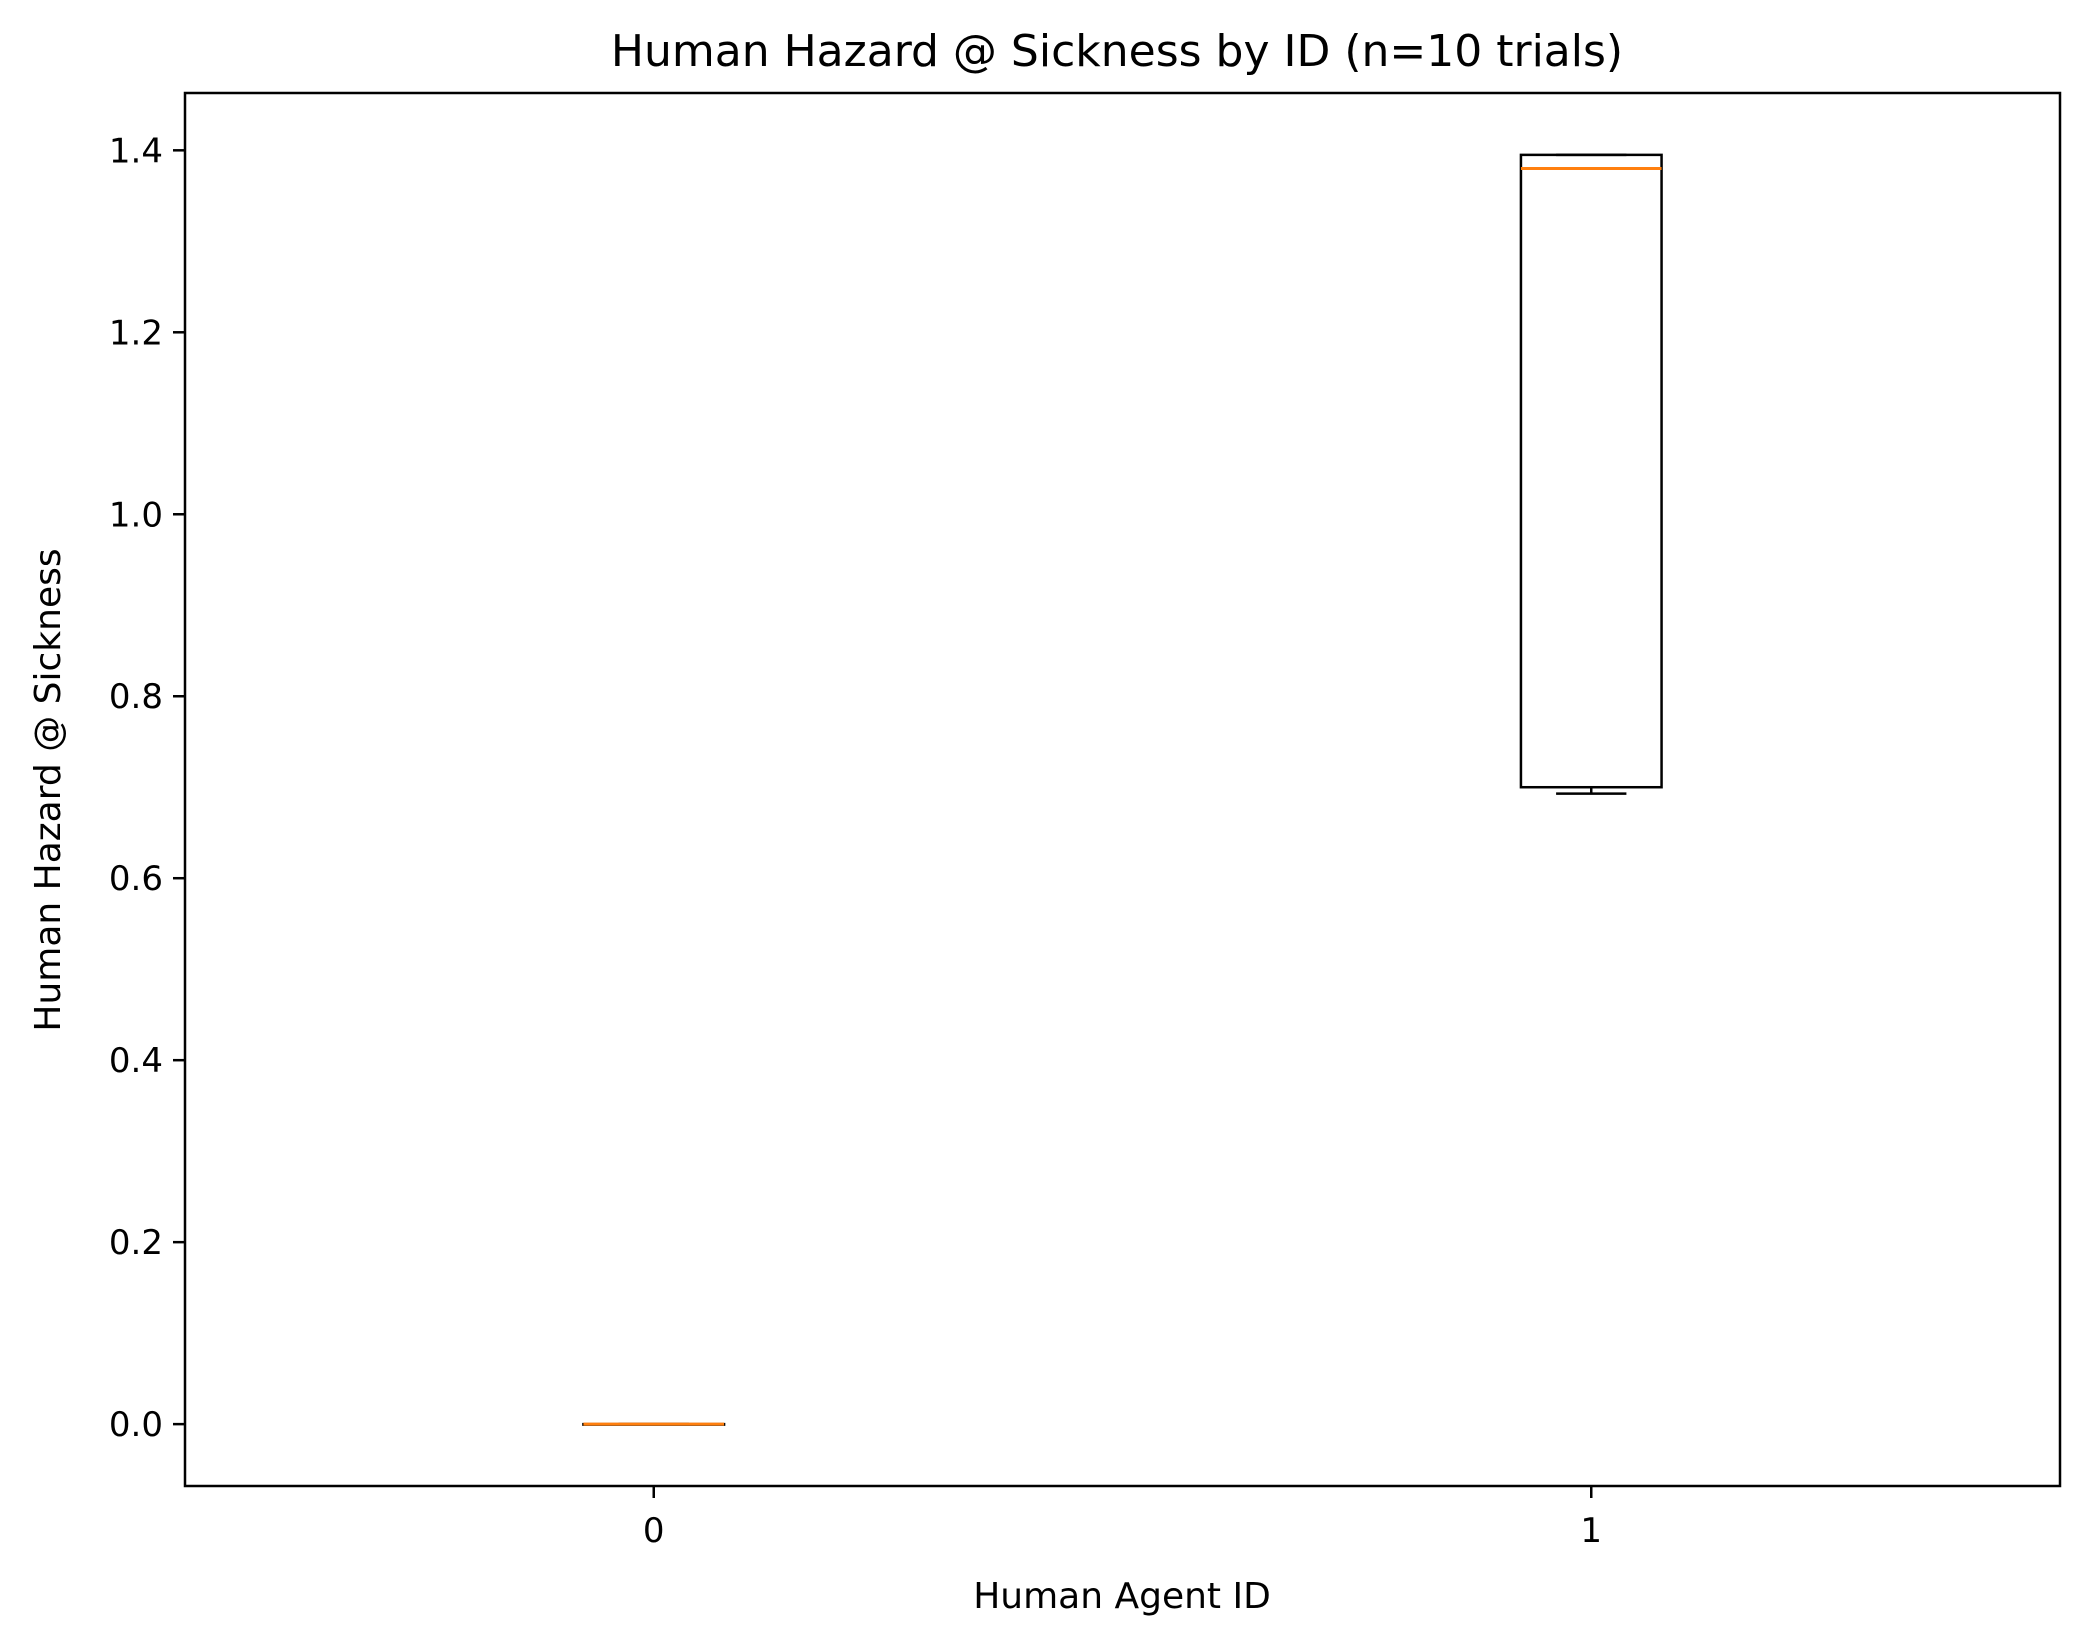 The height and width of the screenshot is (1638, 2074). I want to click on box-body, so click(1591, 471).